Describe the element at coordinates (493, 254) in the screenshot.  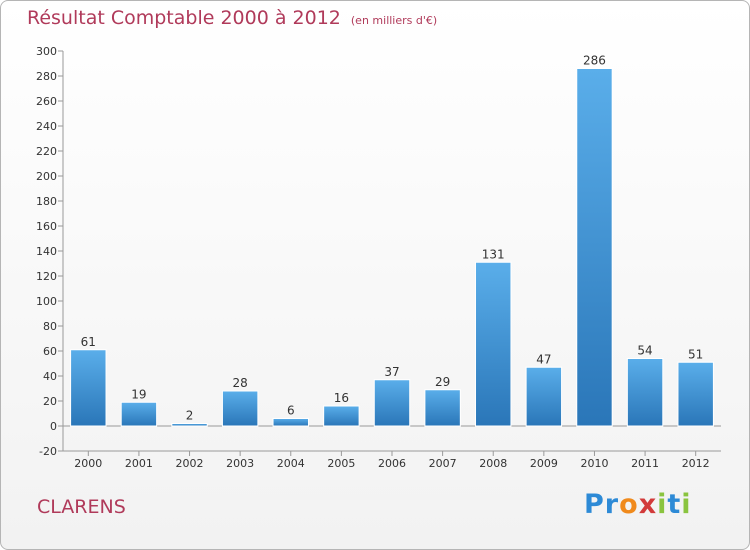
I see `bar-value-label: 131` at that location.